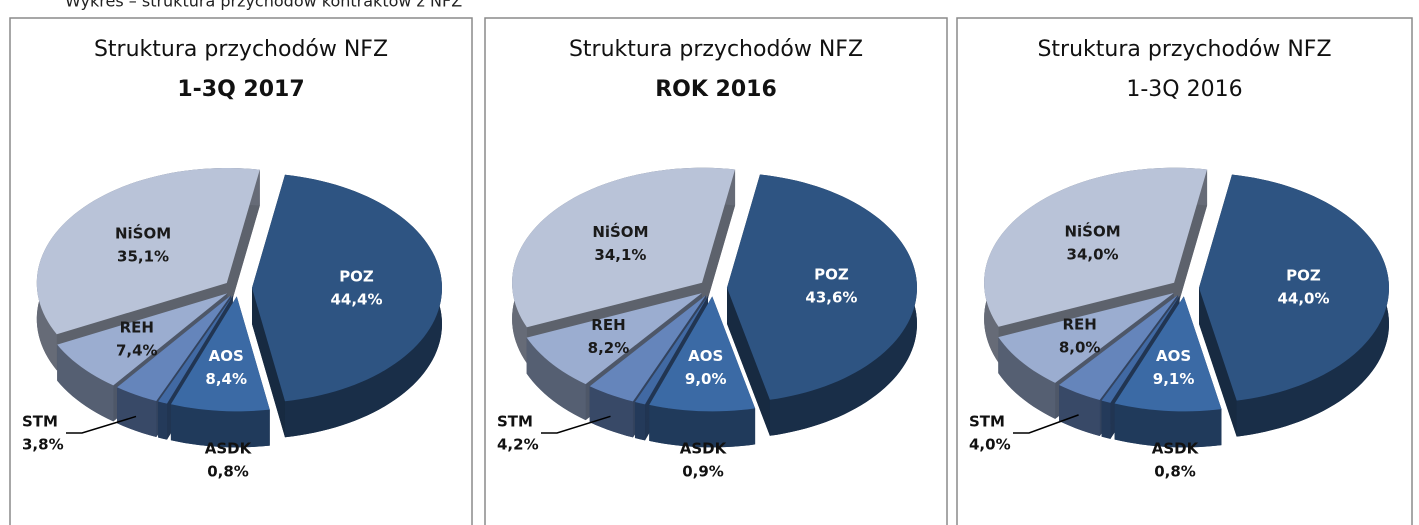 The height and width of the screenshot is (525, 1419). Describe the element at coordinates (609, 348) in the screenshot. I see `slice-value-label: 8,2%` at that location.